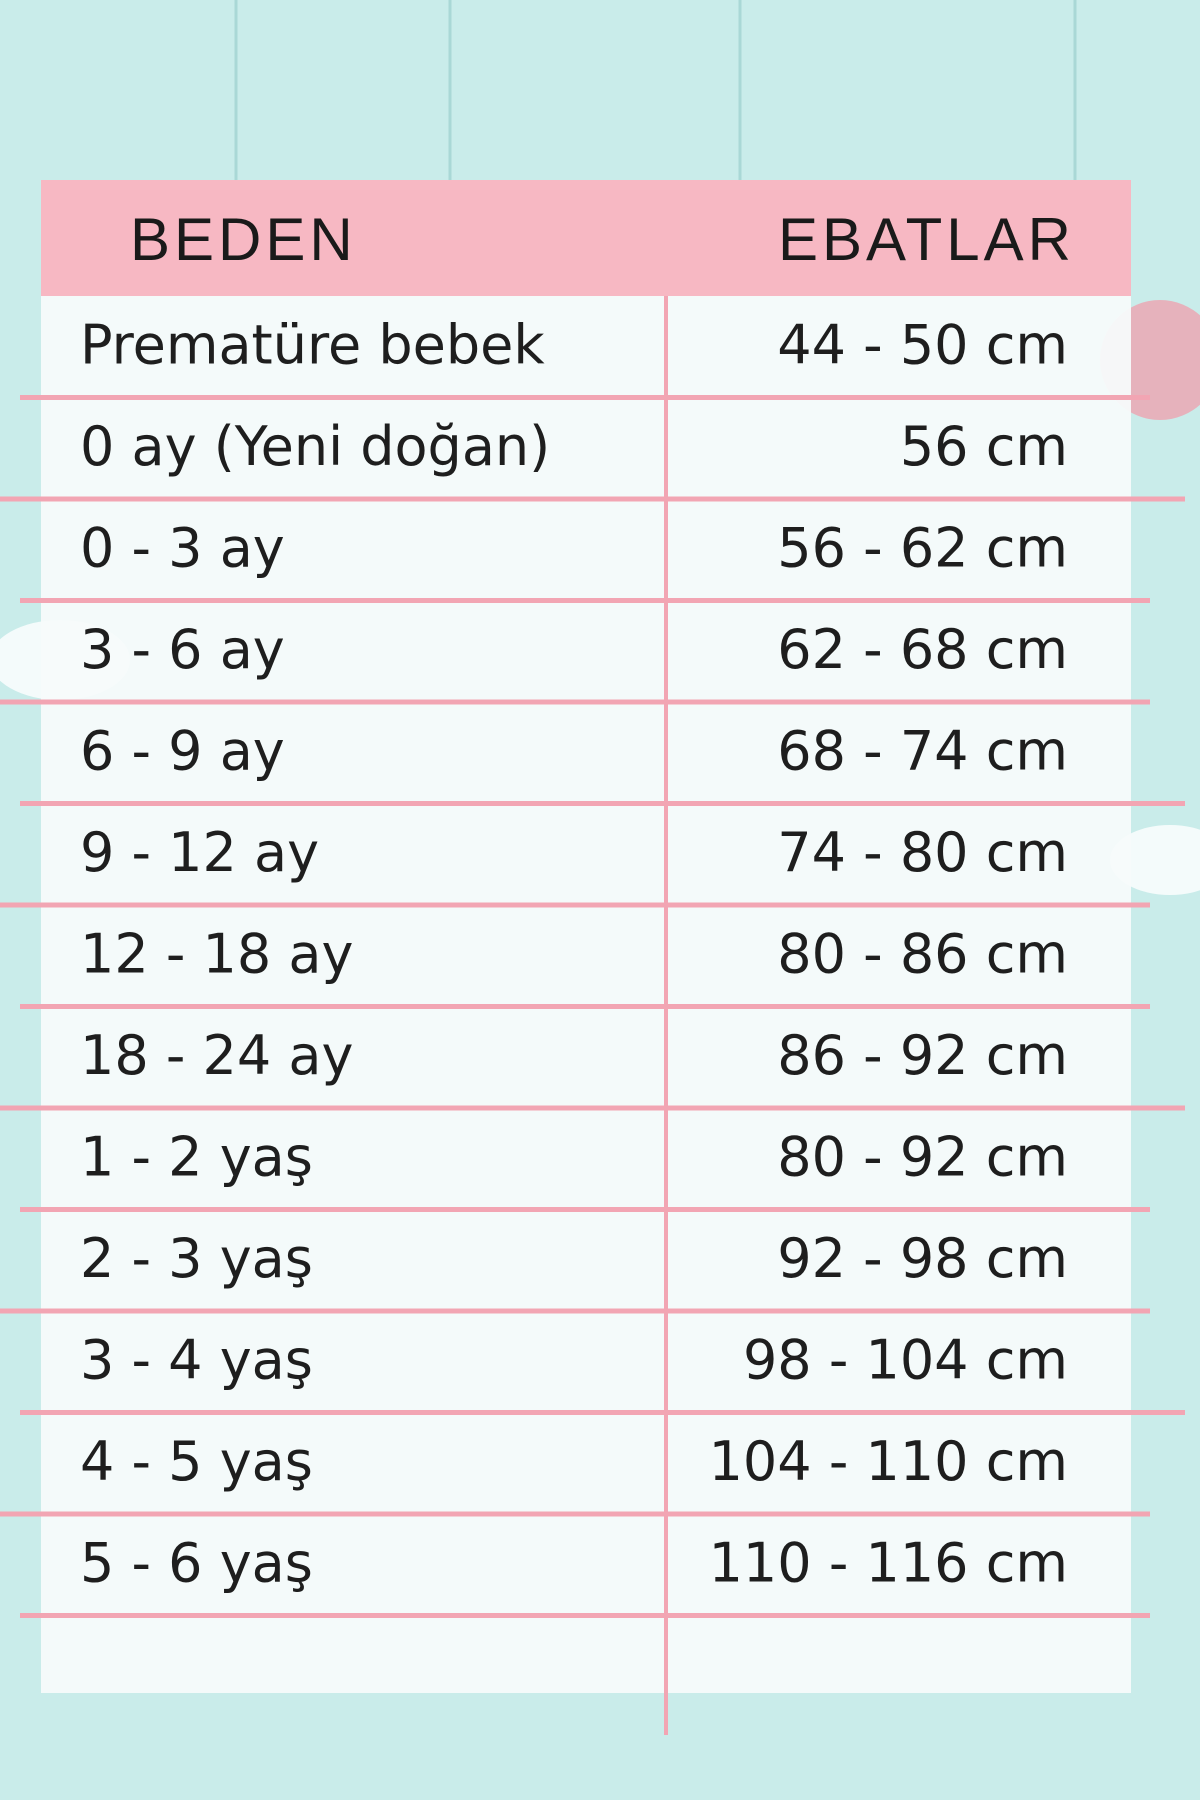 This screenshot has width=1200, height=1800. I want to click on measure-label: 98 - 104 cm, so click(905, 1359).